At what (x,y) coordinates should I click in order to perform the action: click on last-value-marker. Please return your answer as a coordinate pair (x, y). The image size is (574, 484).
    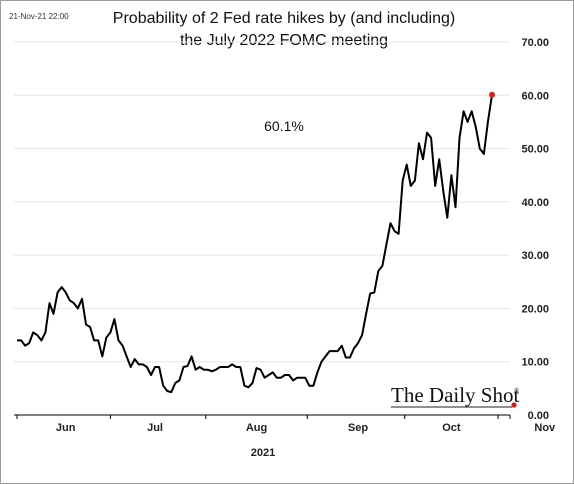
    Looking at the image, I should click on (492, 94).